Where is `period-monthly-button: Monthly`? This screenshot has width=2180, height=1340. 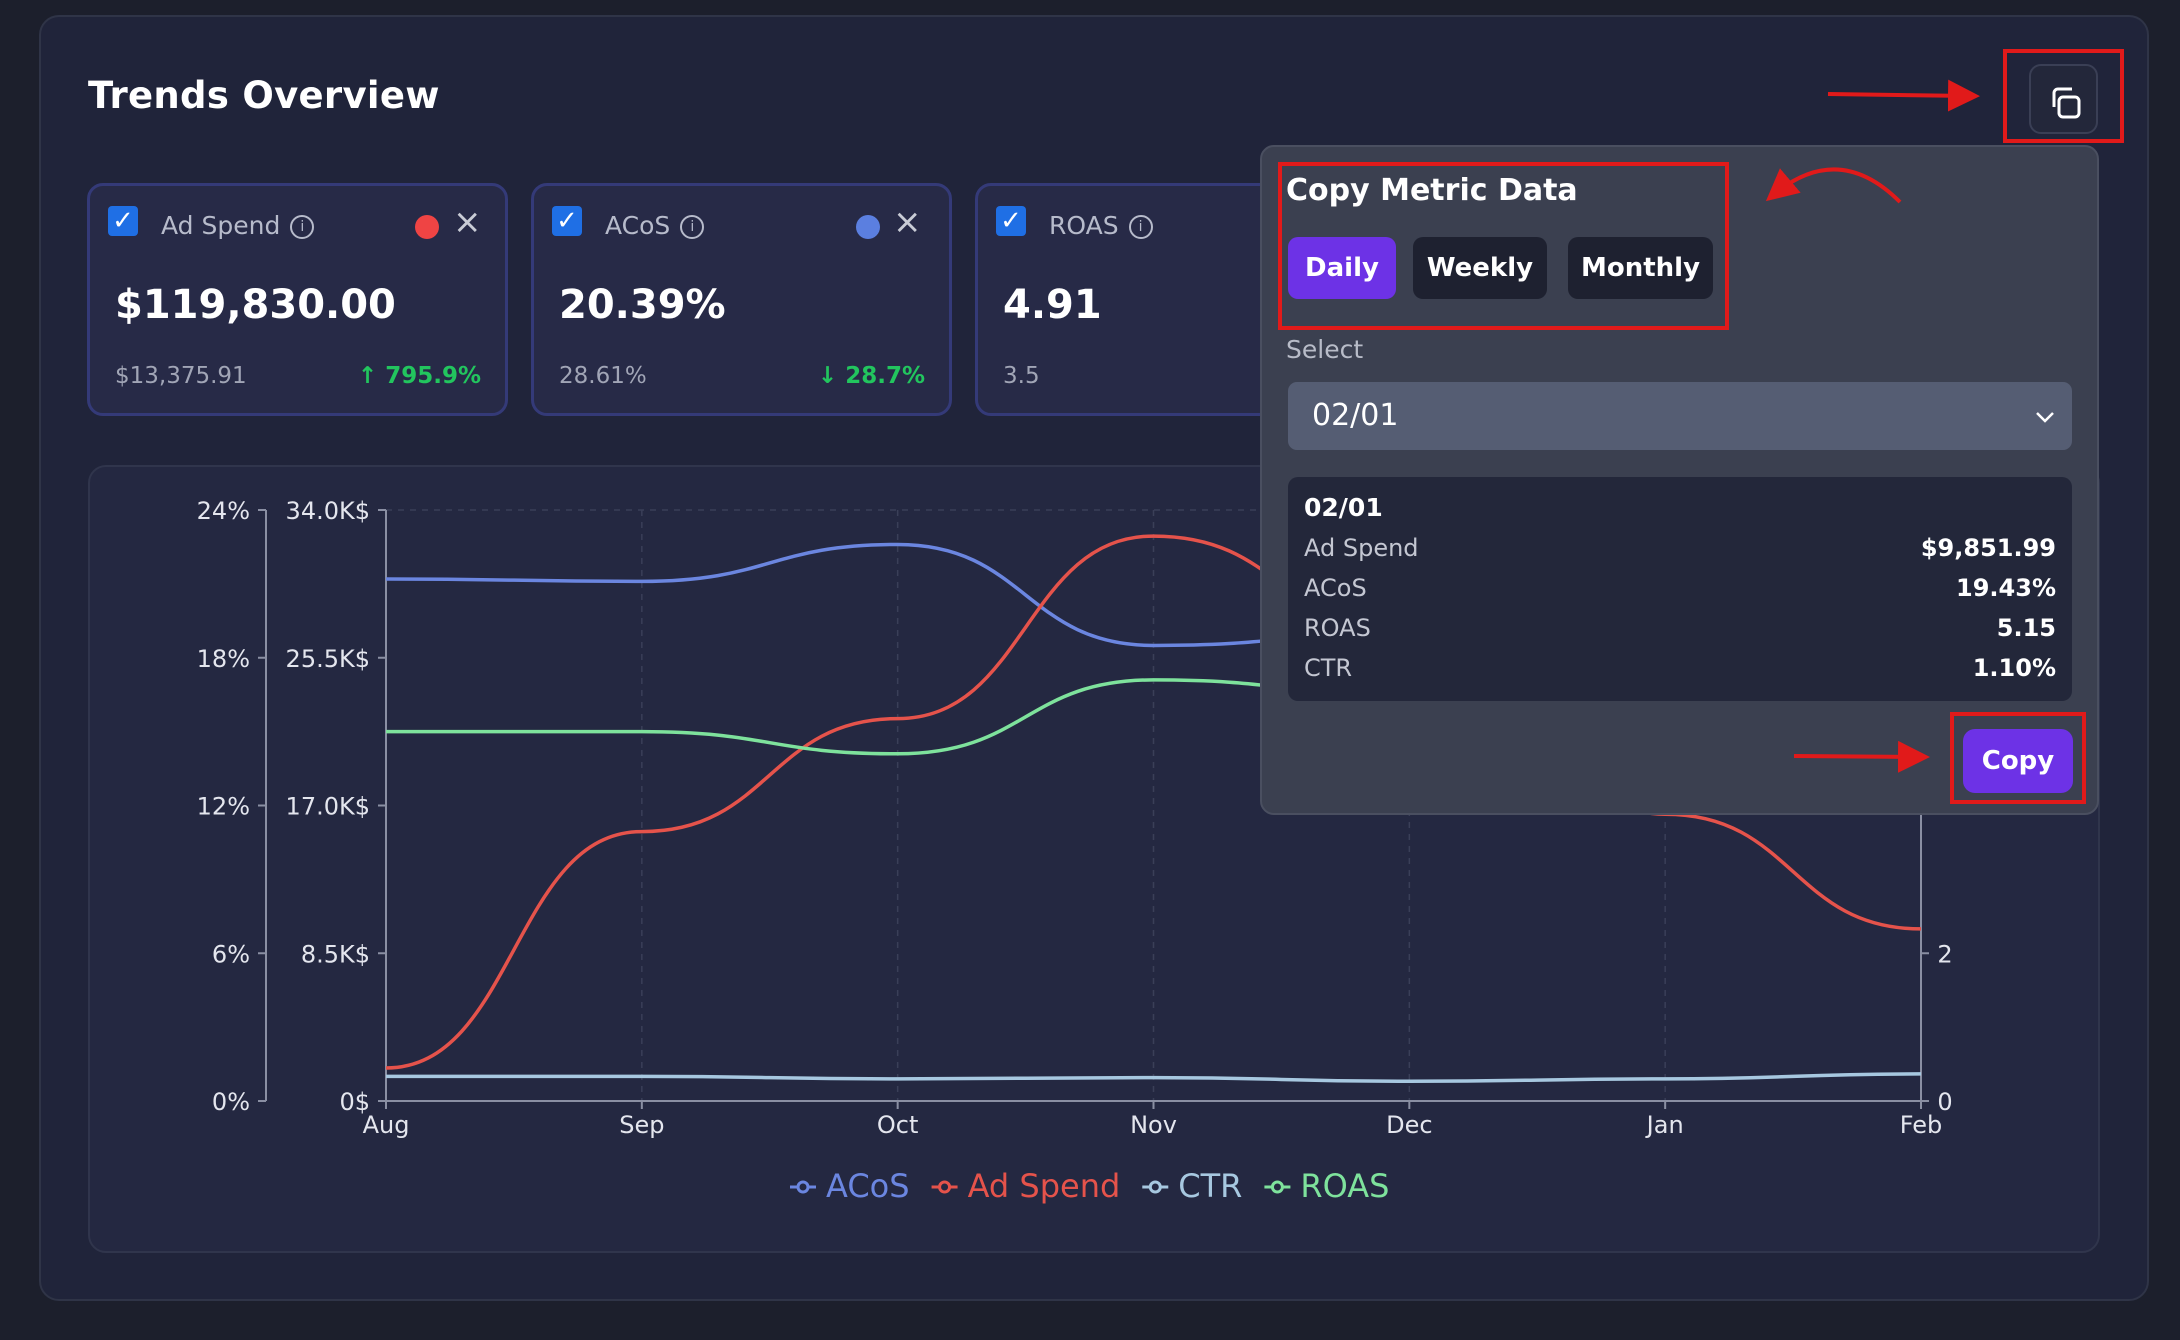 period-monthly-button: Monthly is located at coordinates (1640, 268).